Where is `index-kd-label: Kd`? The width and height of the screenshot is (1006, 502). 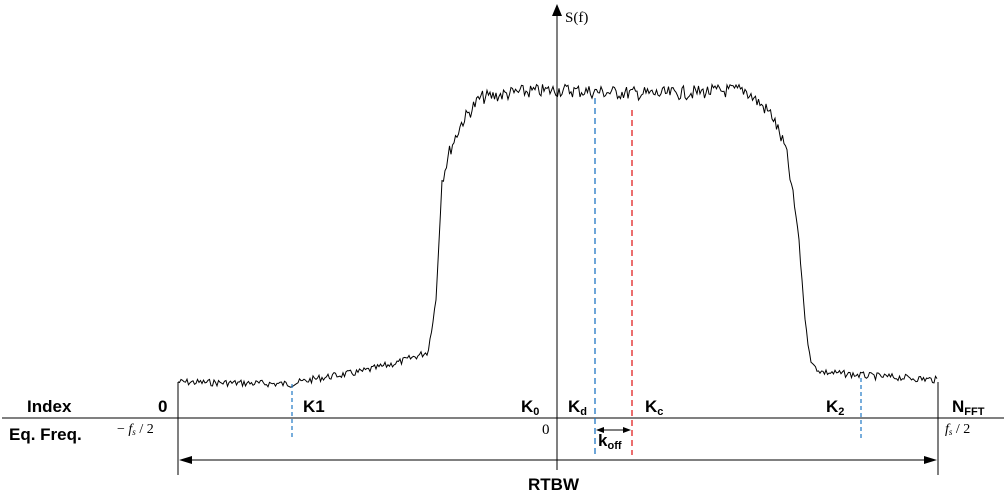 index-kd-label: Kd is located at coordinates (577, 407).